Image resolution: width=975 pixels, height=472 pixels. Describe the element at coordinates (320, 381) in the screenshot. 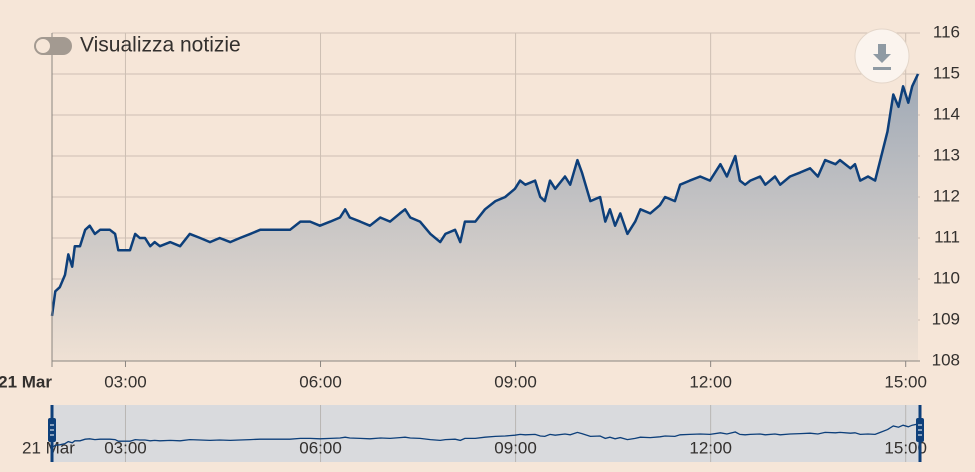

I see `x-tick-label: 06:00` at that location.